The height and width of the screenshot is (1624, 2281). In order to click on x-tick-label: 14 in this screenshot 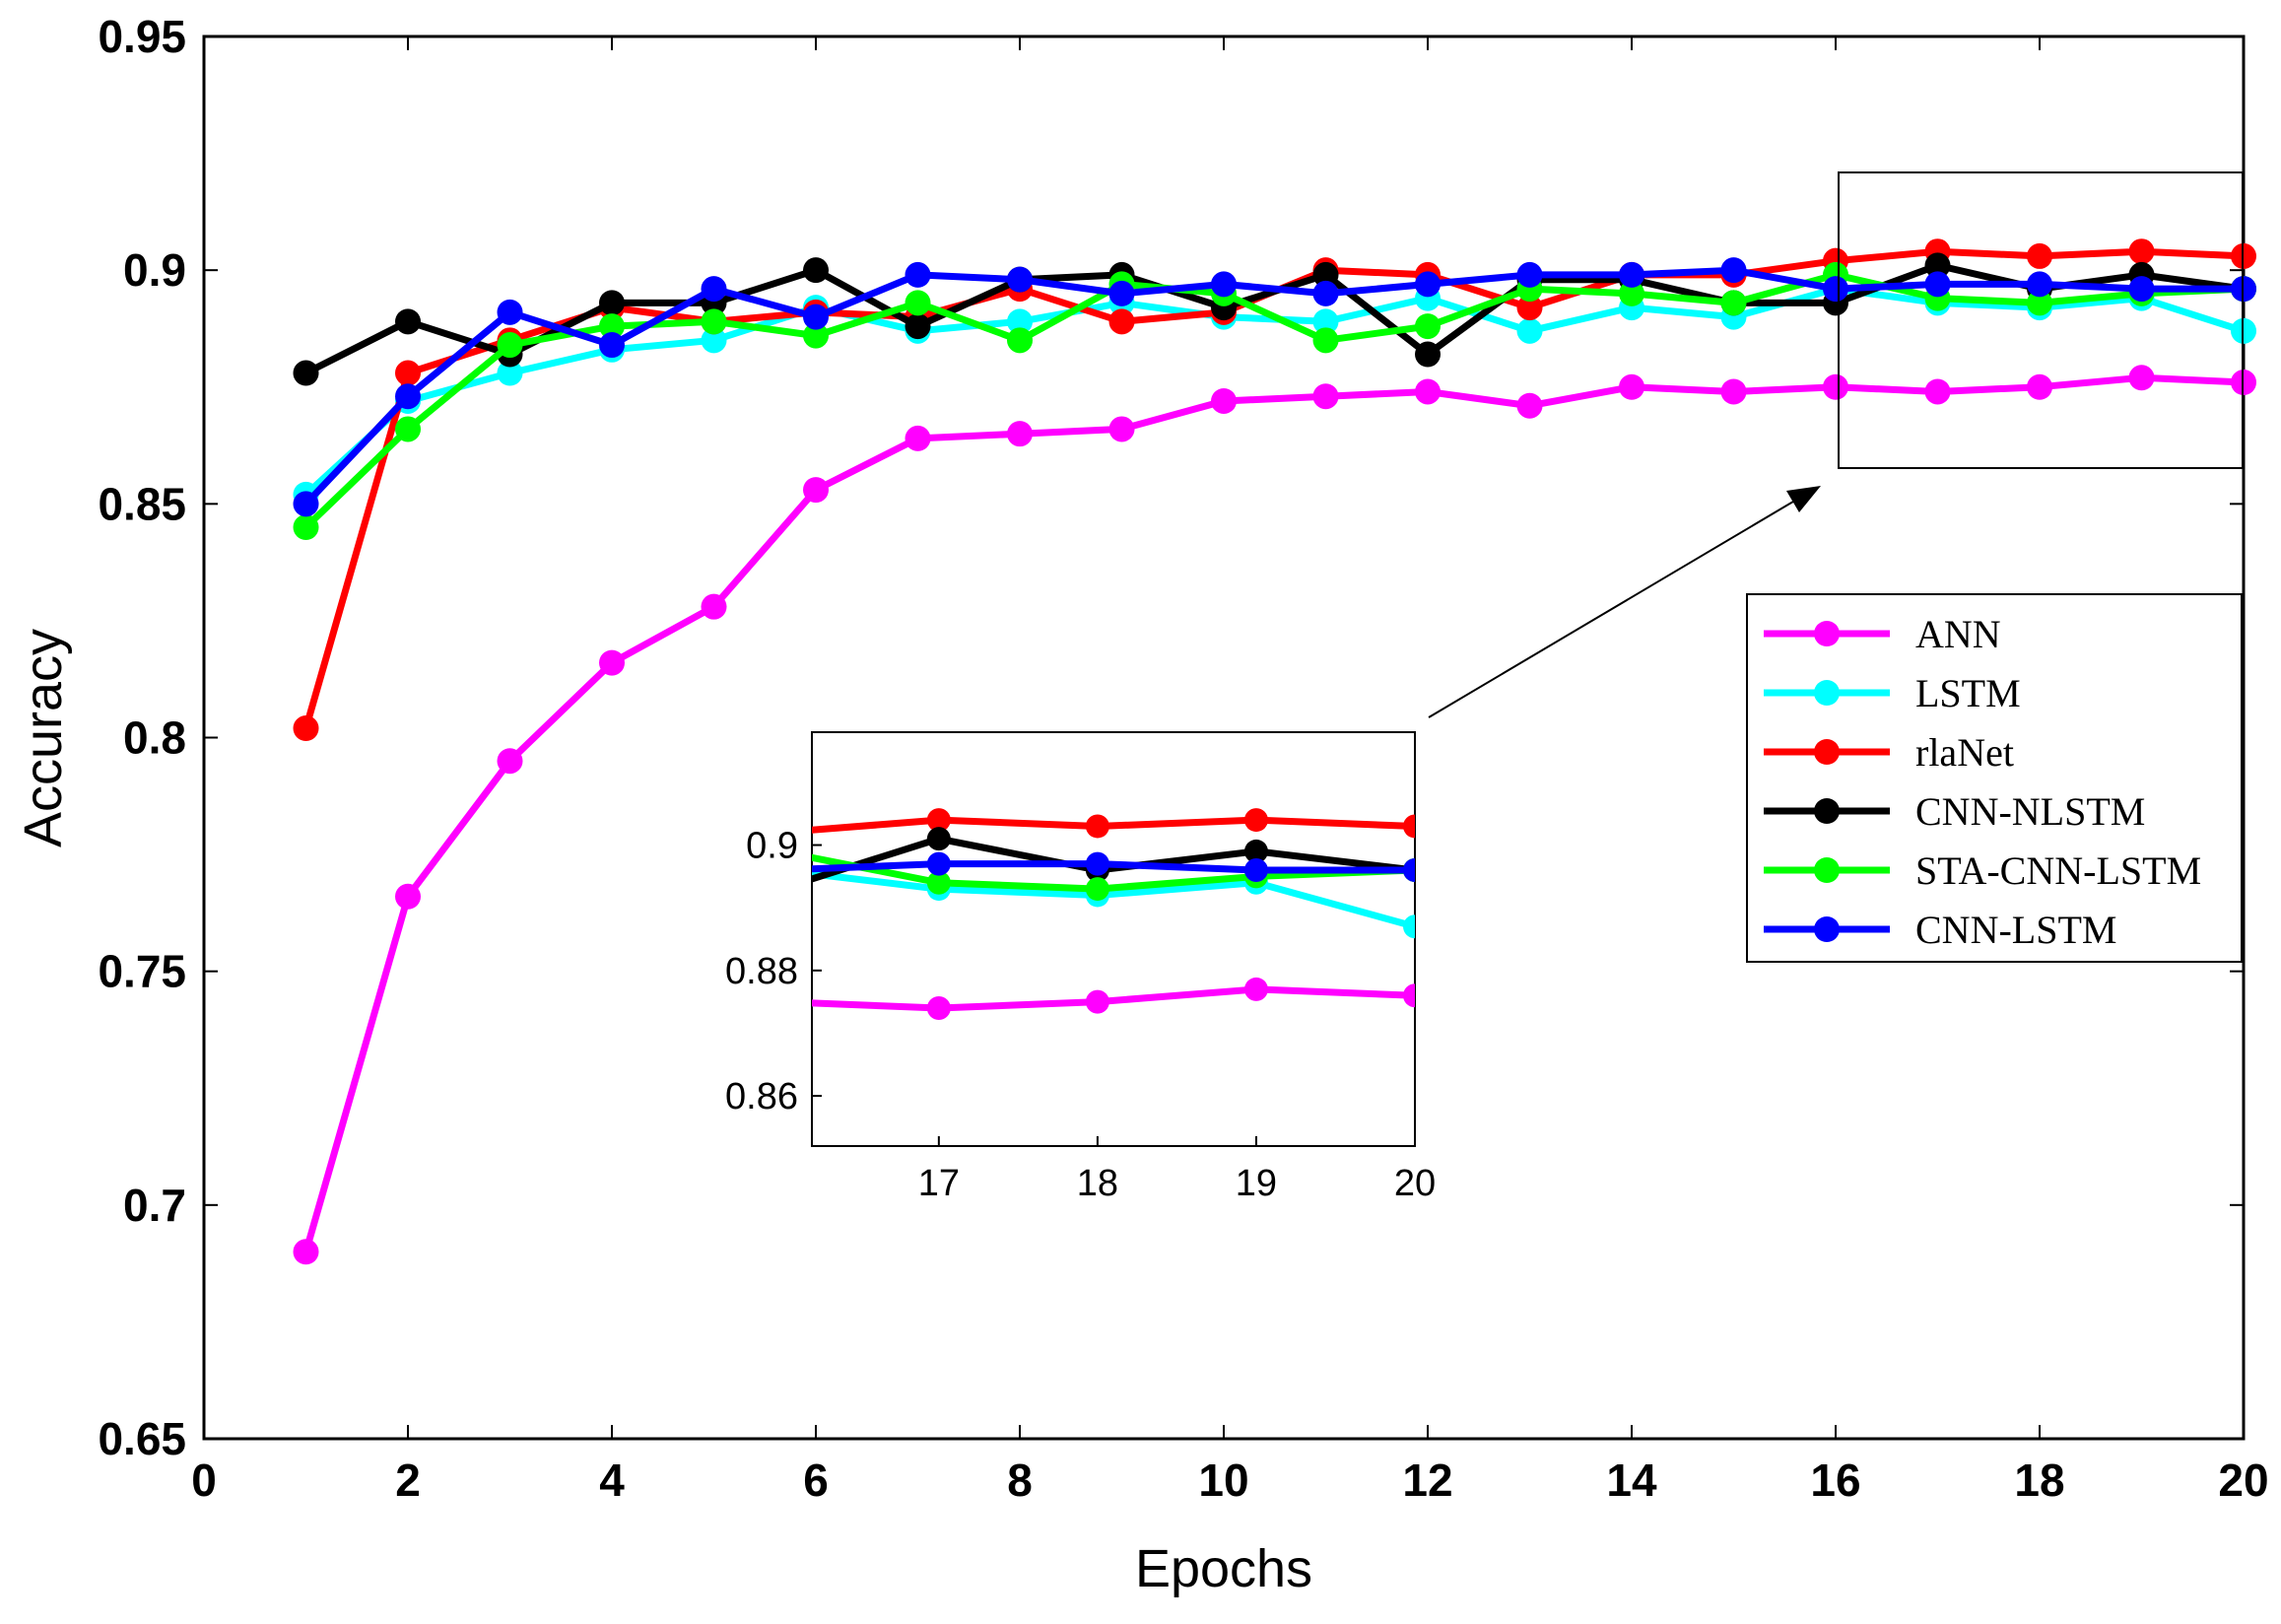, I will do `click(1632, 1480)`.